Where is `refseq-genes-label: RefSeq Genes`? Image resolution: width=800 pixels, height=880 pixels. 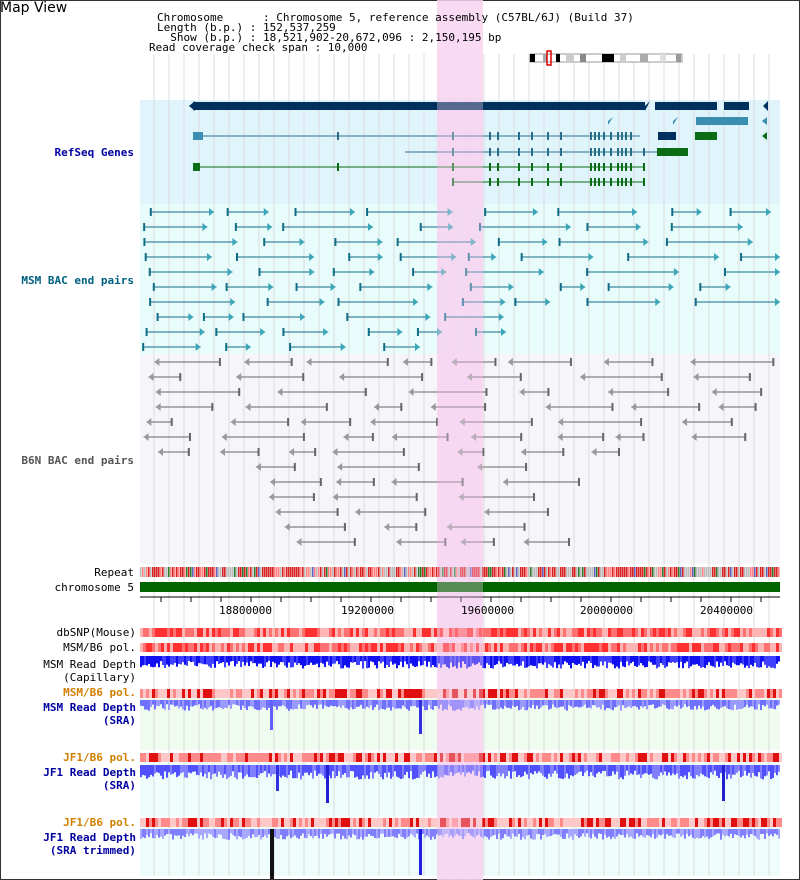 refseq-genes-label: RefSeq Genes is located at coordinates (94, 152).